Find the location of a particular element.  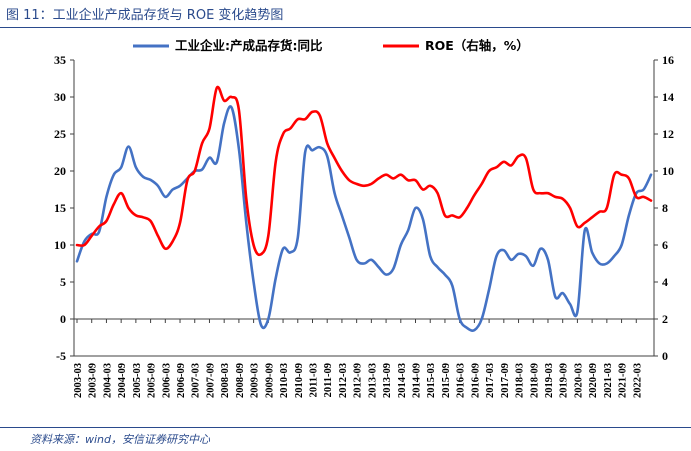

legend-label: ROE（右轴，%） is located at coordinates (477, 45).